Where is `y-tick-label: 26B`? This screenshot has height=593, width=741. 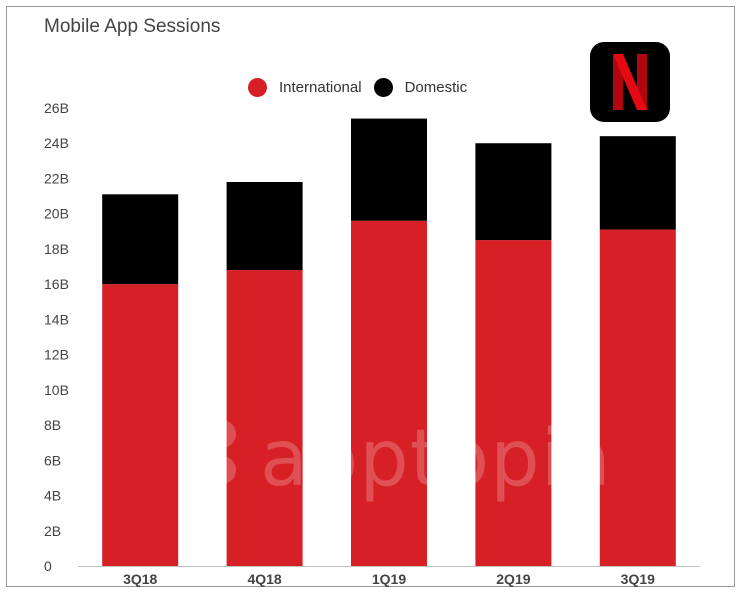 y-tick-label: 26B is located at coordinates (56, 108).